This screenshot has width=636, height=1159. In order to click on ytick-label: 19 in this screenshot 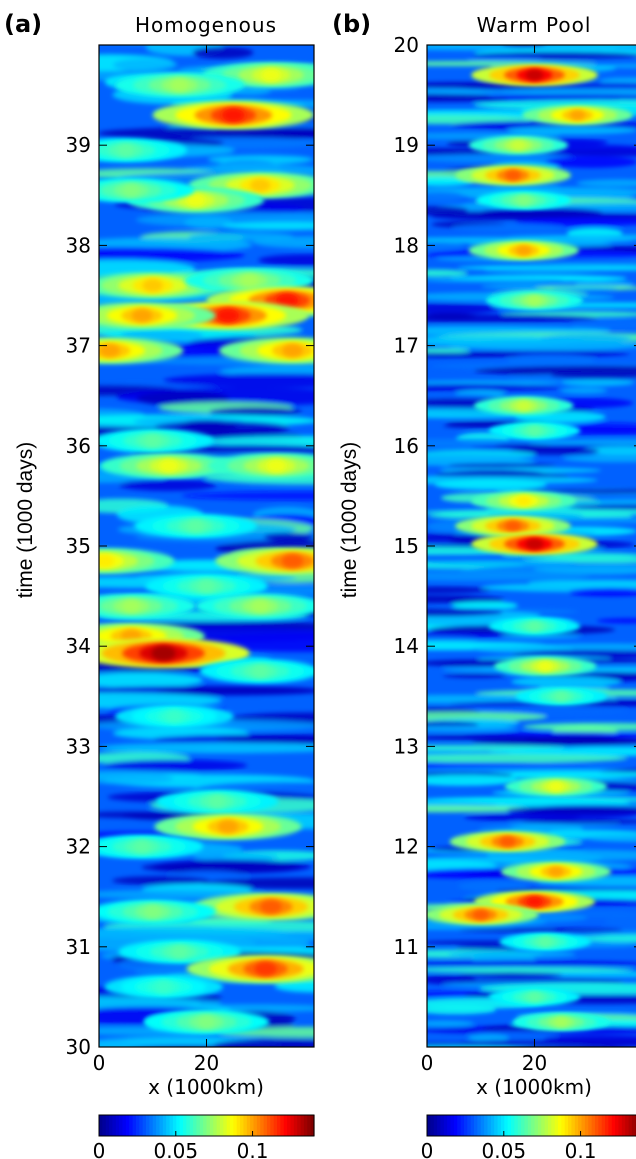, I will do `click(406, 145)`.